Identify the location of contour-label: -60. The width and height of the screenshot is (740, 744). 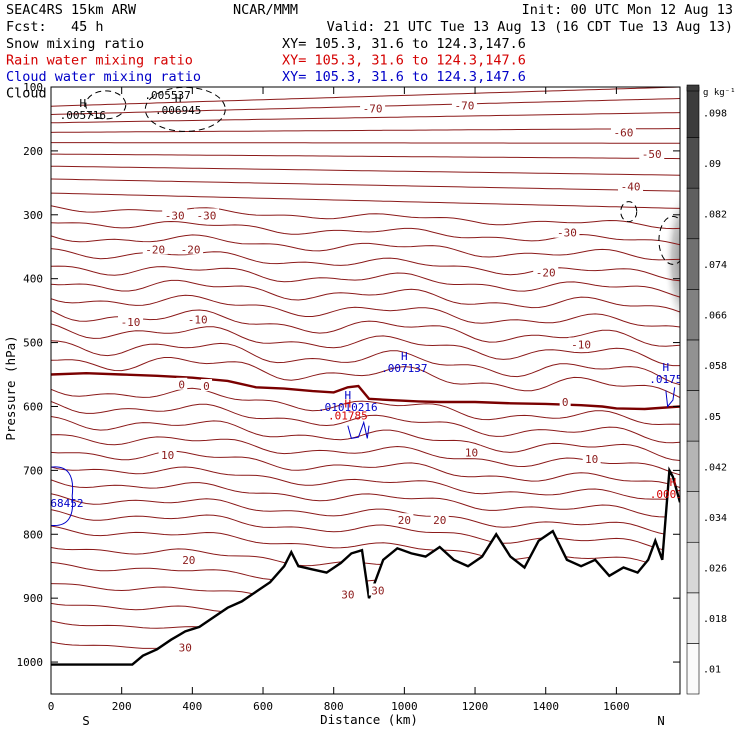
(624, 132).